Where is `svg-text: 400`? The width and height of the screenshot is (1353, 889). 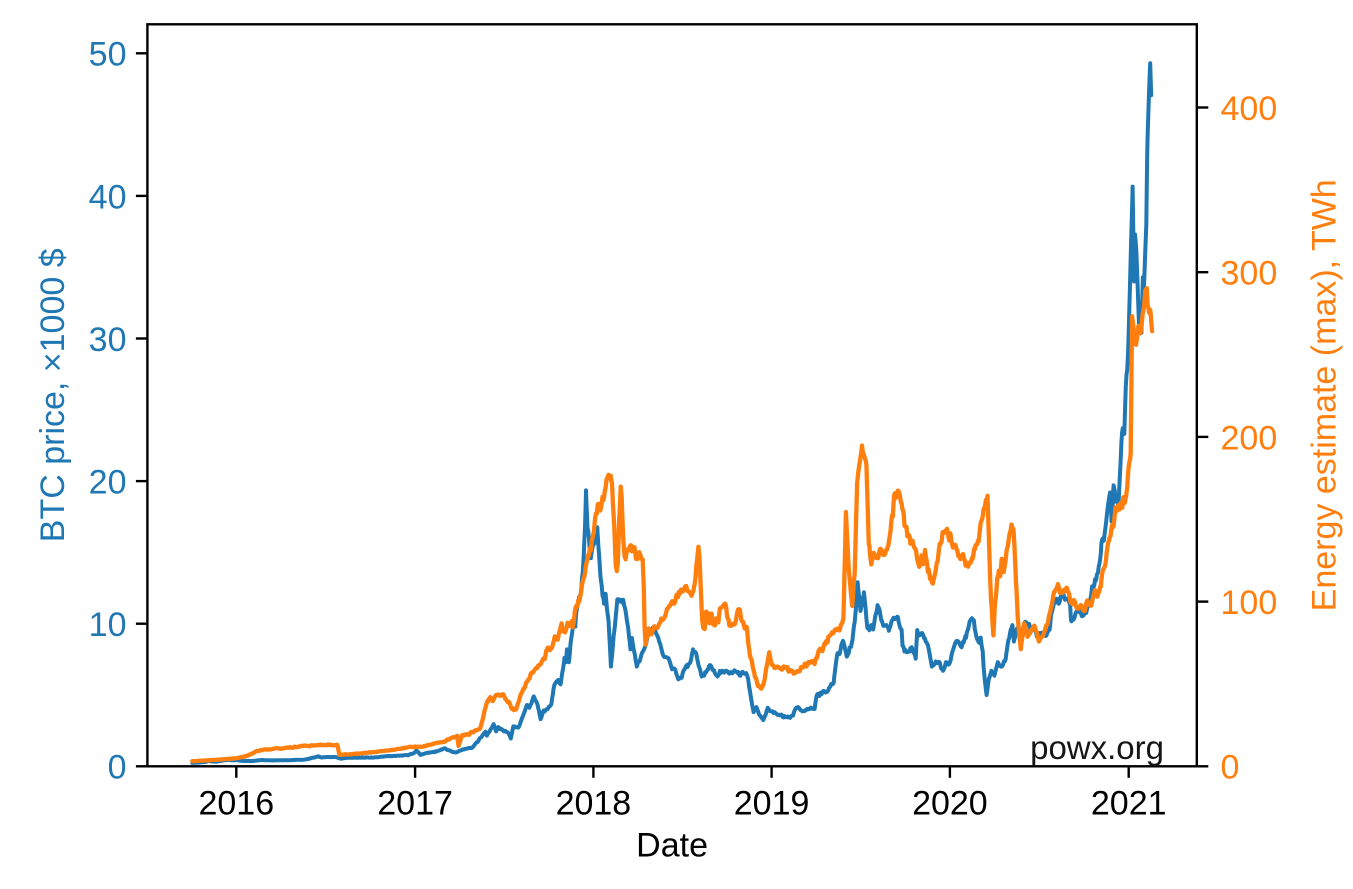 svg-text: 400 is located at coordinates (1249, 109).